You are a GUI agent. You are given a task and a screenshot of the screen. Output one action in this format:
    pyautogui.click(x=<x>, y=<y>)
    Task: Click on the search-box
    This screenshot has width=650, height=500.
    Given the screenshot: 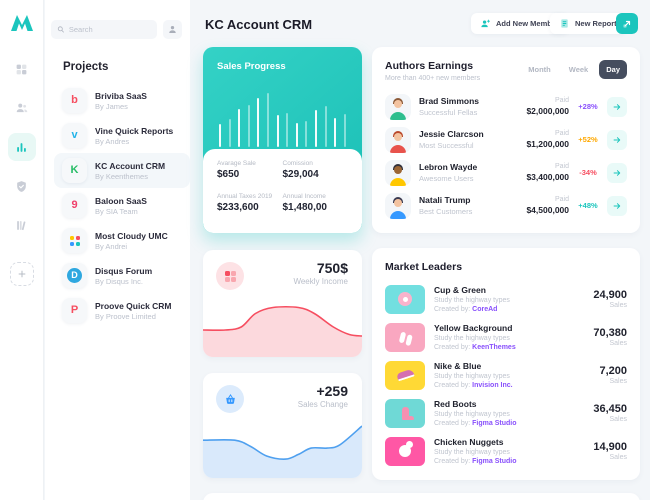 What is the action you would take?
    pyautogui.click(x=104, y=29)
    